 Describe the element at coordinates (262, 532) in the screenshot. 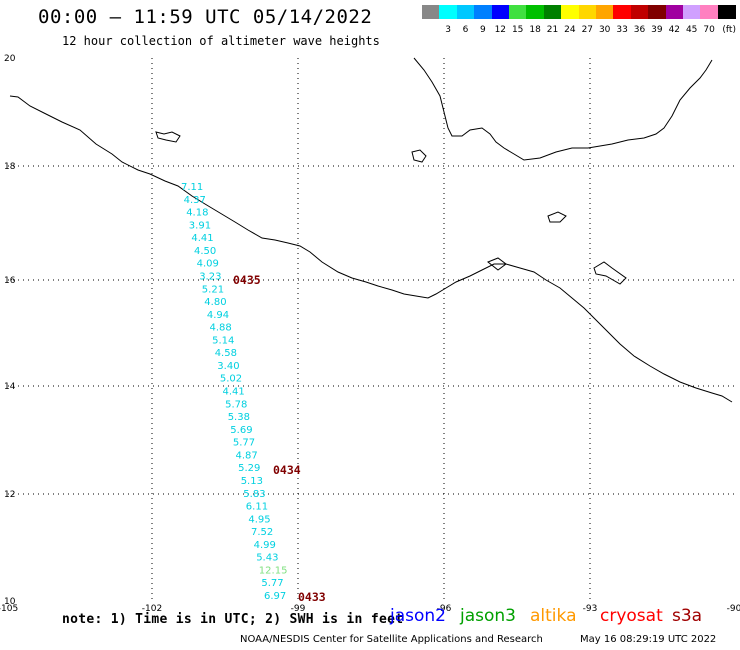

I see `swh-value: 7.52` at that location.